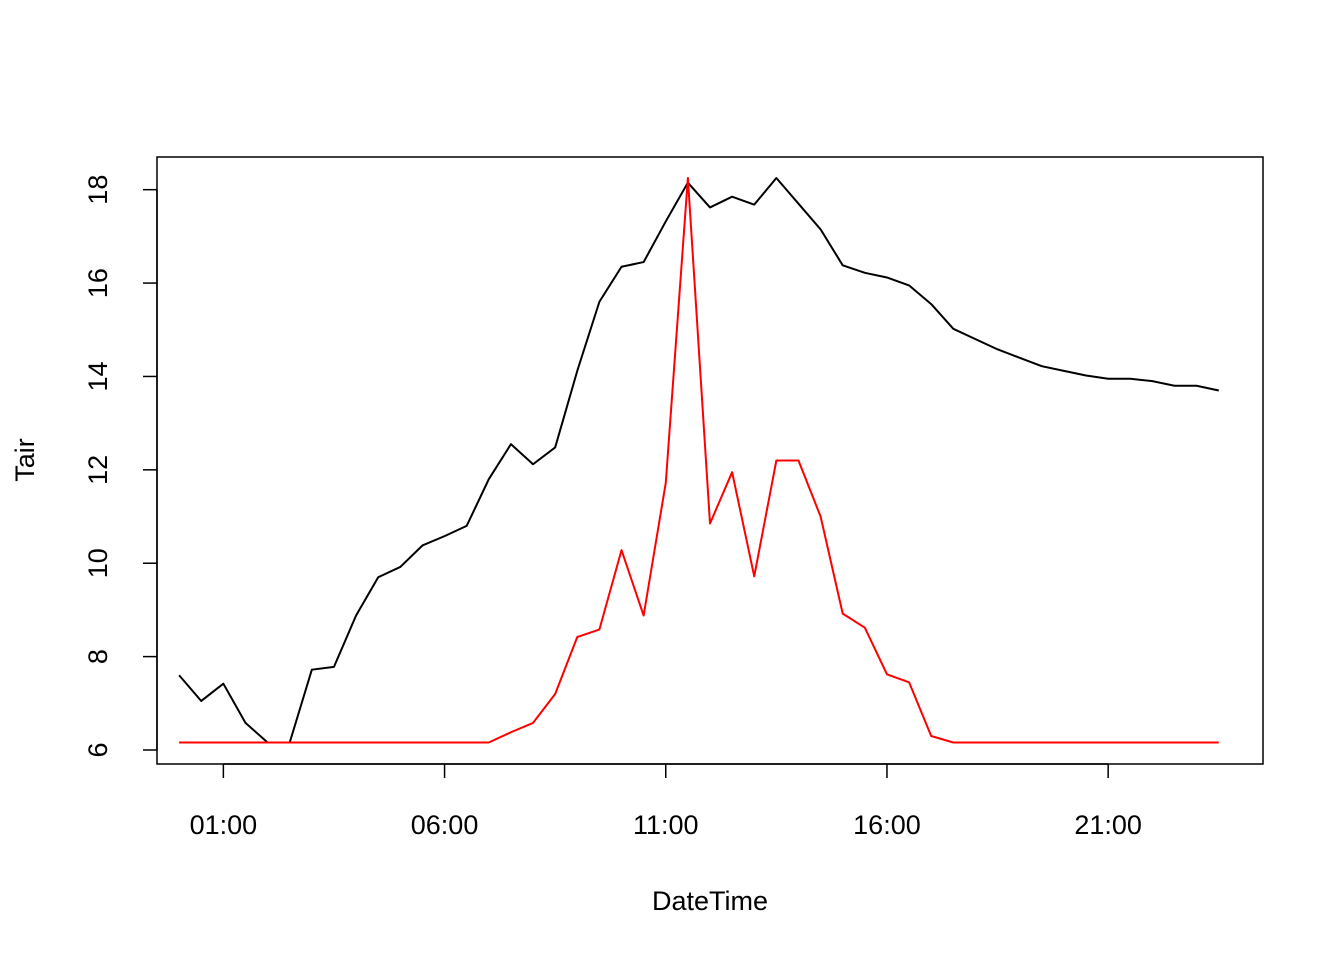 Image resolution: width=1344 pixels, height=960 pixels. I want to click on x-tick-label: 01:00, so click(224, 825).